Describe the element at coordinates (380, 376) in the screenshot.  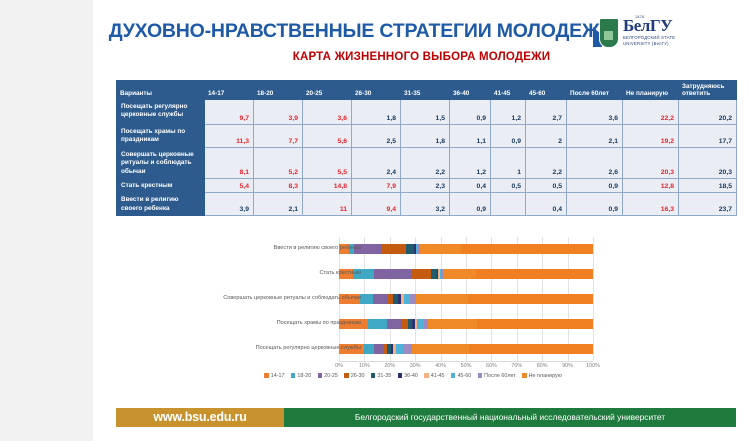
I see `chart-legend-item: 31-35` at that location.